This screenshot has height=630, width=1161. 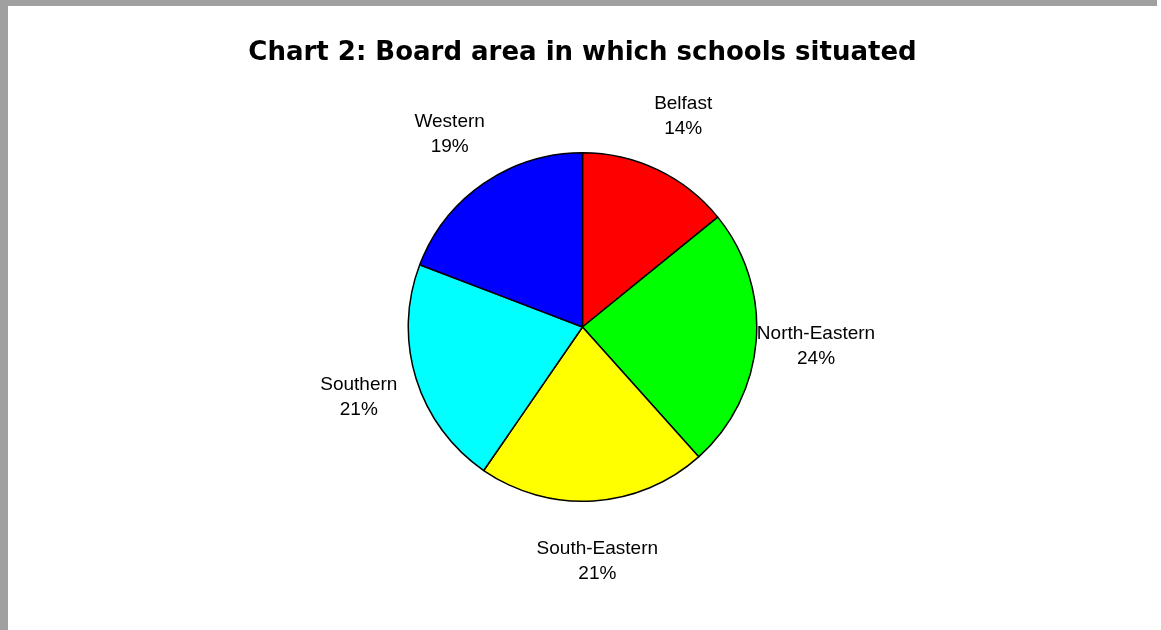 What do you see at coordinates (359, 383) in the screenshot?
I see `slice-label: Southern` at bounding box center [359, 383].